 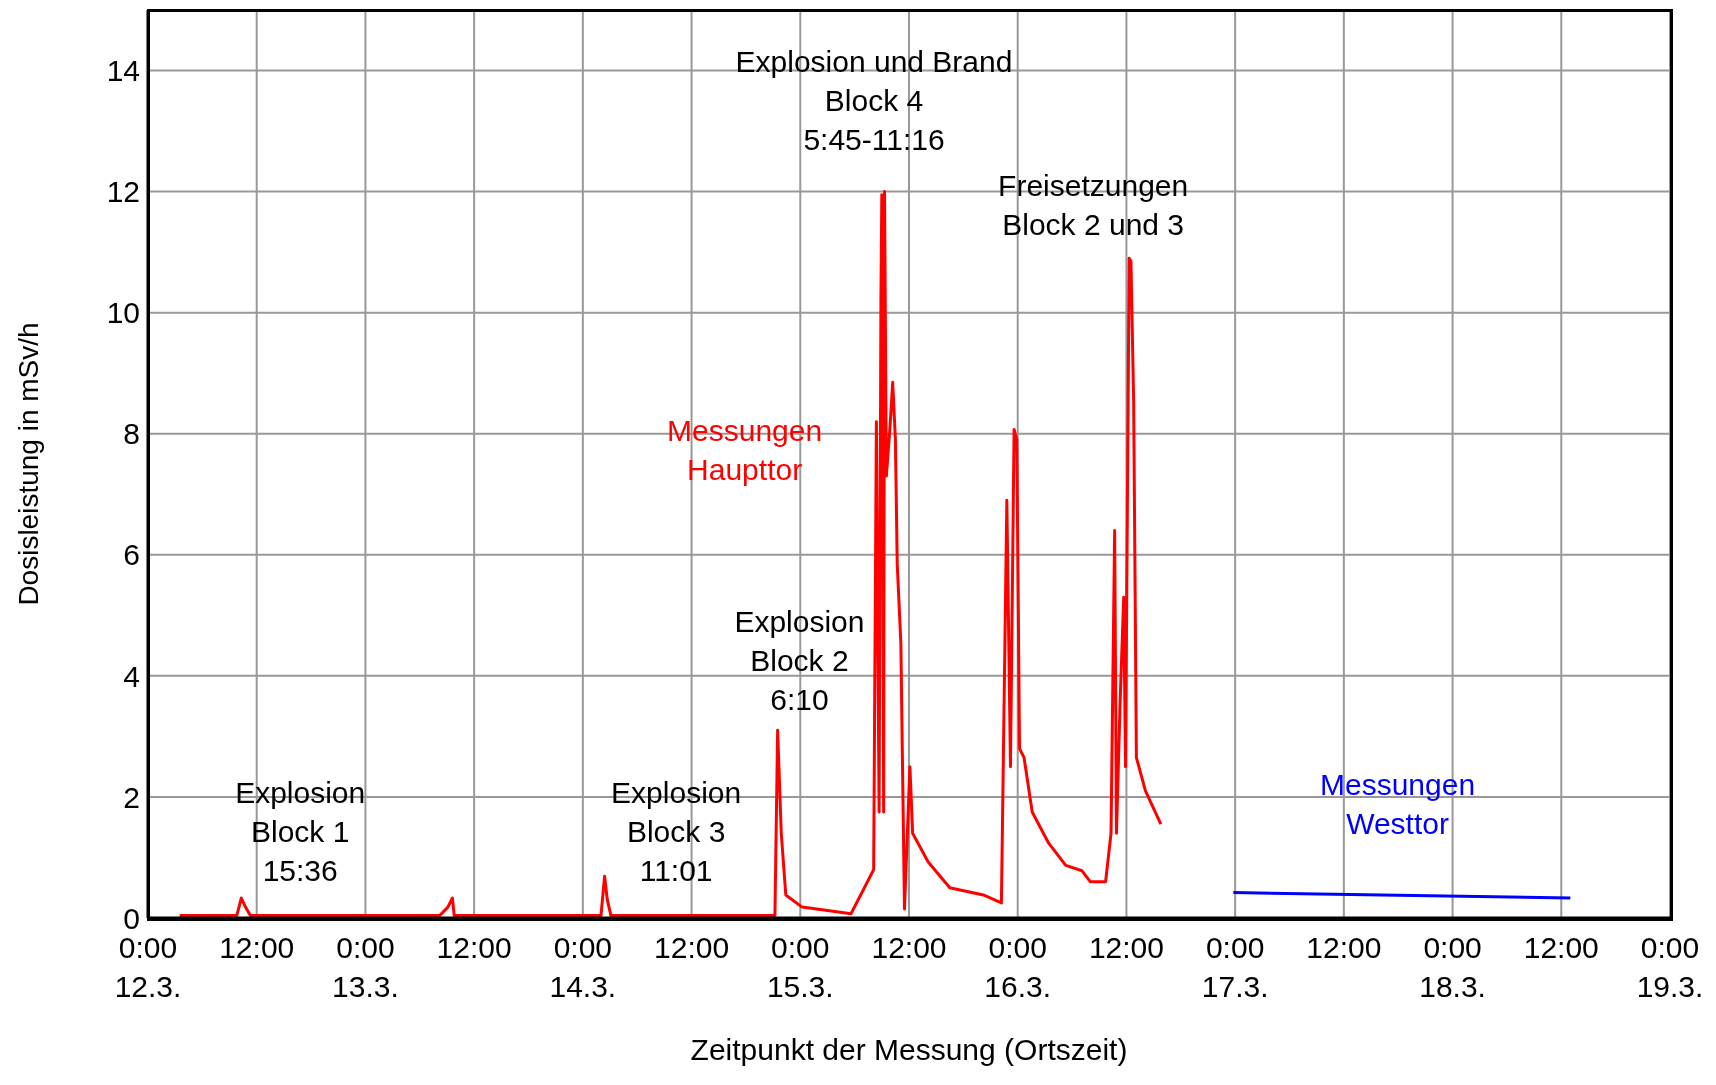 I want to click on x-tick-label: 0:00 19.3., so click(x=1670, y=966).